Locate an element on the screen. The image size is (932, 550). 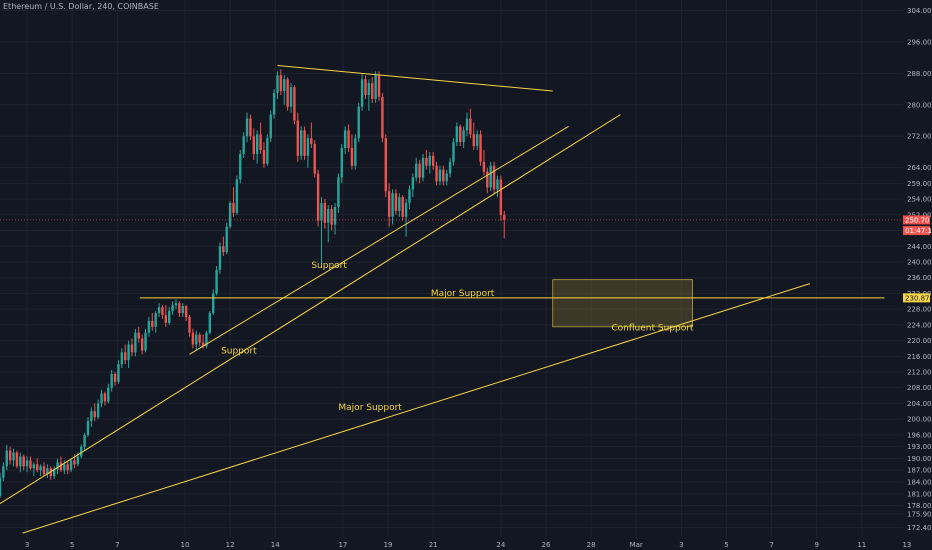
price-tag-label: 01:47:18 is located at coordinates (918, 231).